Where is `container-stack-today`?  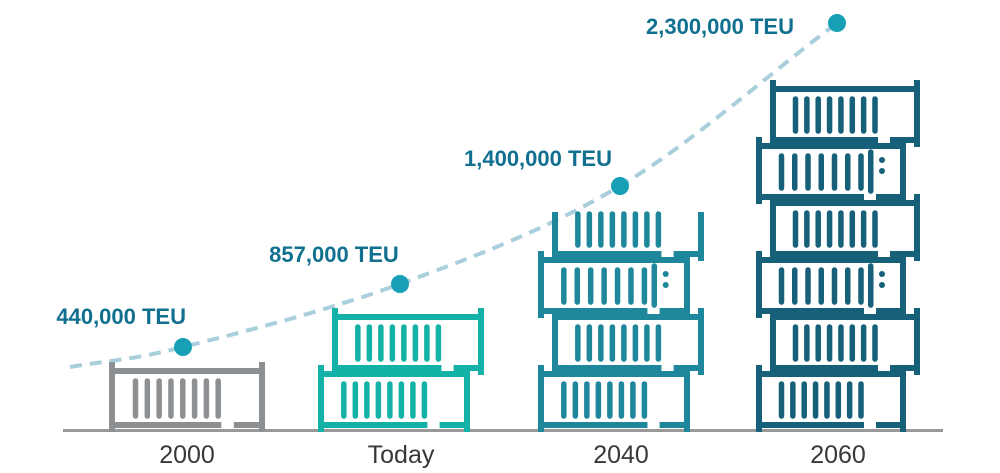 container-stack-today is located at coordinates (401, 370).